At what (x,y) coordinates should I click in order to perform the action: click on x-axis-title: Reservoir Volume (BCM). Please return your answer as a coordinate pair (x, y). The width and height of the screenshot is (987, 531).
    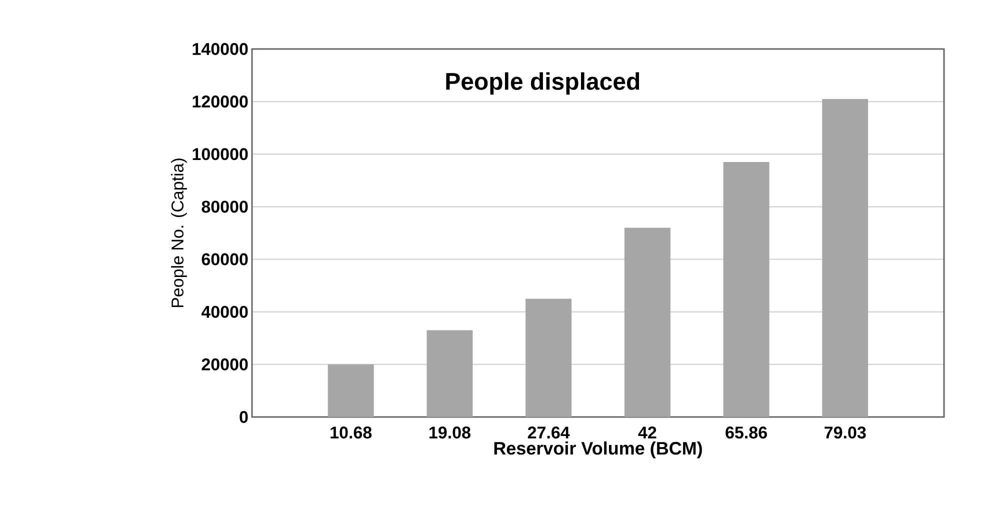
    Looking at the image, I should click on (598, 449).